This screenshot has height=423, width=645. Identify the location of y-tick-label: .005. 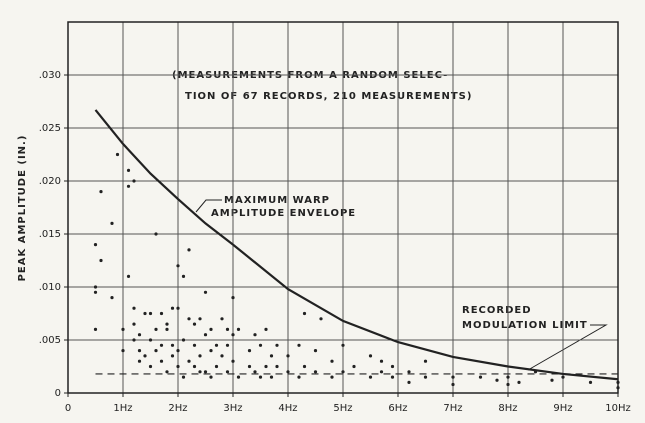
(50, 340).